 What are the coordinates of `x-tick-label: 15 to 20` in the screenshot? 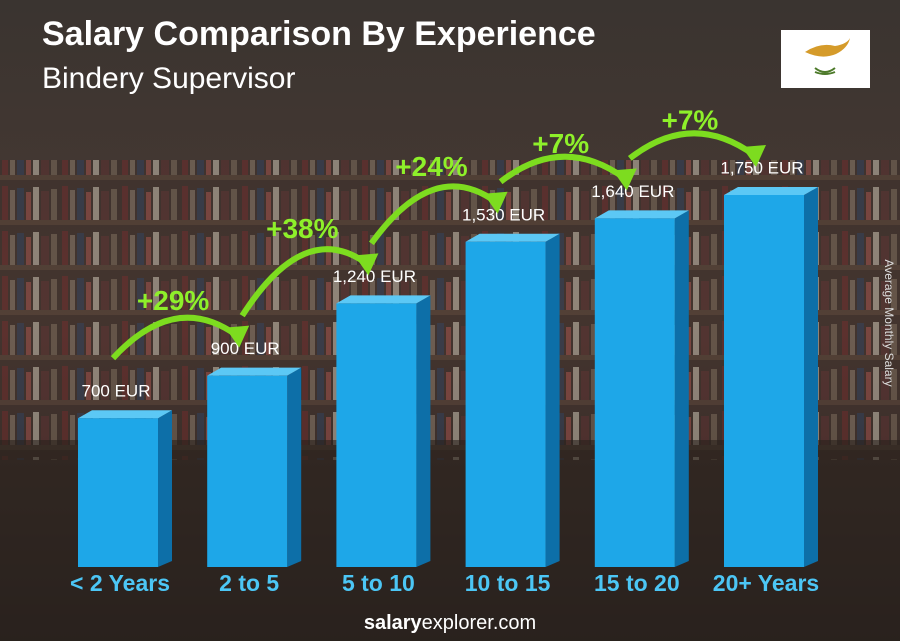 It's located at (637, 583).